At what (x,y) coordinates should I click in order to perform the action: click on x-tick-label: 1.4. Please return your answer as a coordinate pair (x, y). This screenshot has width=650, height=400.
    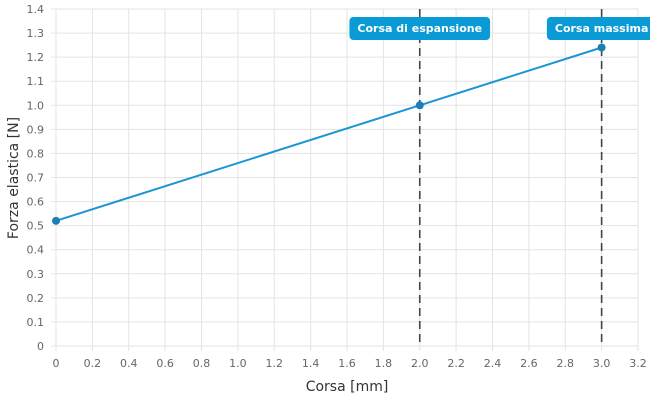
    Looking at the image, I should click on (311, 363).